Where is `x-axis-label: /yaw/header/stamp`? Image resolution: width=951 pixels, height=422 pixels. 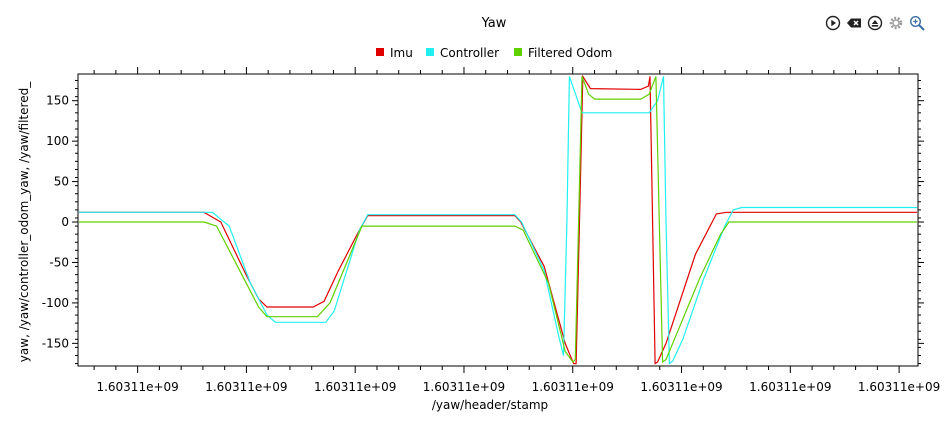
x-axis-label: /yaw/header/stamp is located at coordinates (490, 405).